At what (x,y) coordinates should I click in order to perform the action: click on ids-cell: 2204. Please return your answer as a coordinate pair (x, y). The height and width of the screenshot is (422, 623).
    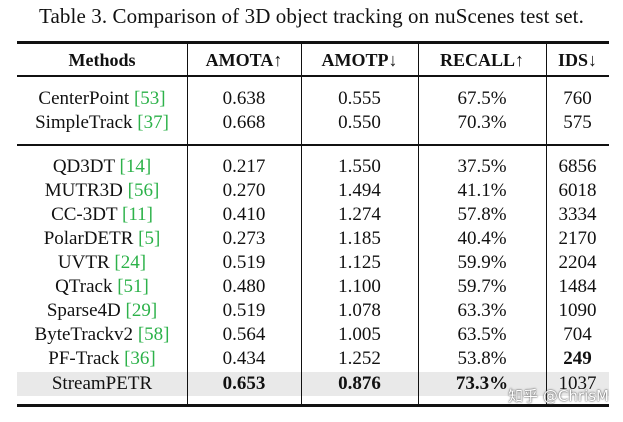
    Looking at the image, I should click on (577, 262).